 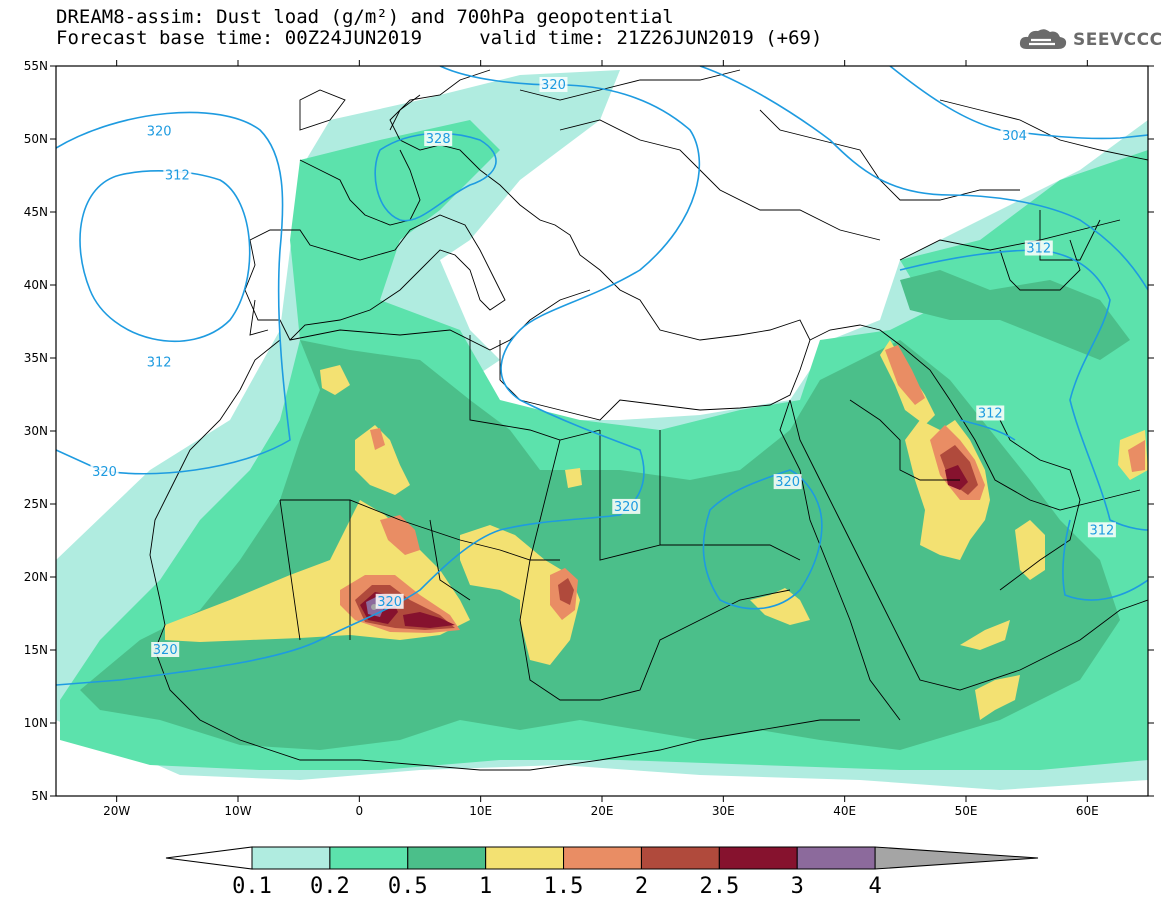 I want to click on colorbar-label: 0.2, so click(x=330, y=886).